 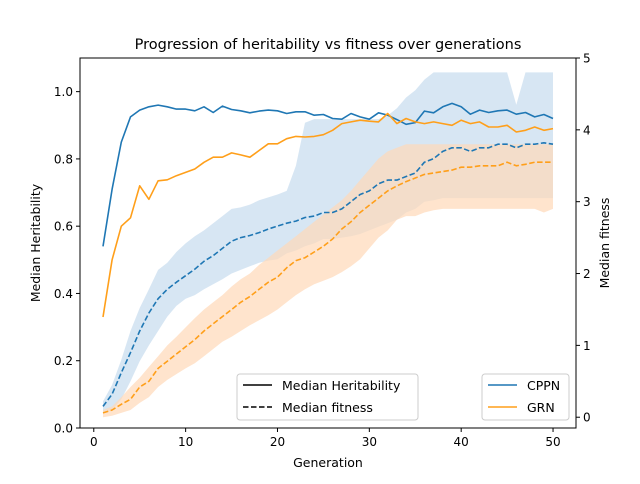 I want to click on y-axis-right-label: Median fitness, so click(x=604, y=243).